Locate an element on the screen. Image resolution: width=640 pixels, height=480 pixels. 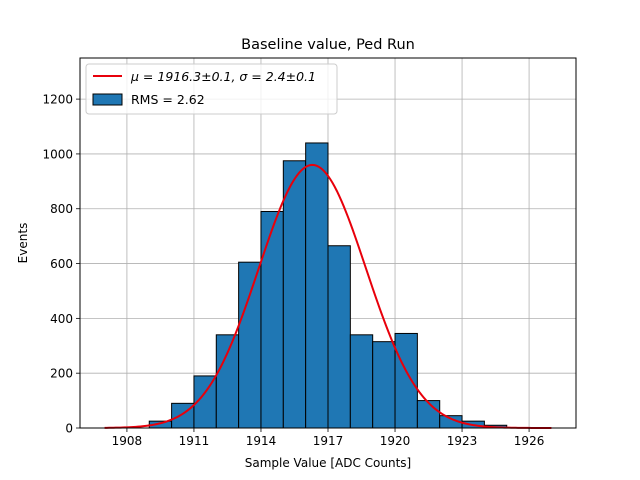
legend-histogram-swatch is located at coordinates (107, 99).